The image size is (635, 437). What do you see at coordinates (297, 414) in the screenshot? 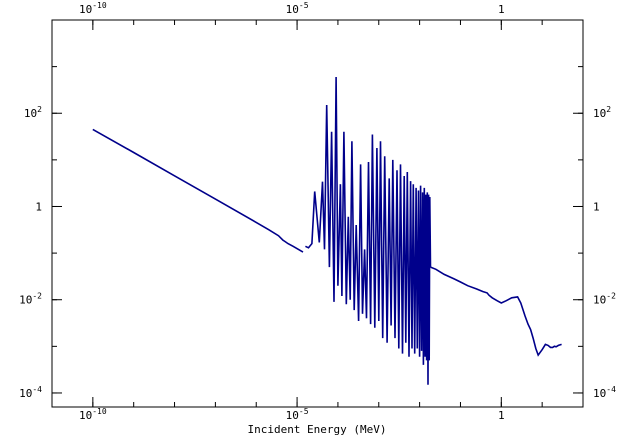
I see `x-tick-label-bottom: 10-5` at bounding box center [297, 414].